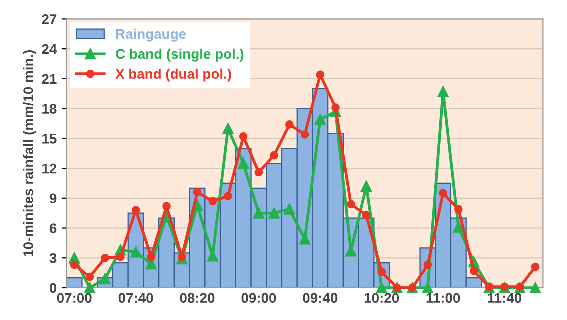 The width and height of the screenshot is (567, 320). What do you see at coordinates (259, 298) in the screenshot?
I see `x-tick-label: 09:00` at bounding box center [259, 298].